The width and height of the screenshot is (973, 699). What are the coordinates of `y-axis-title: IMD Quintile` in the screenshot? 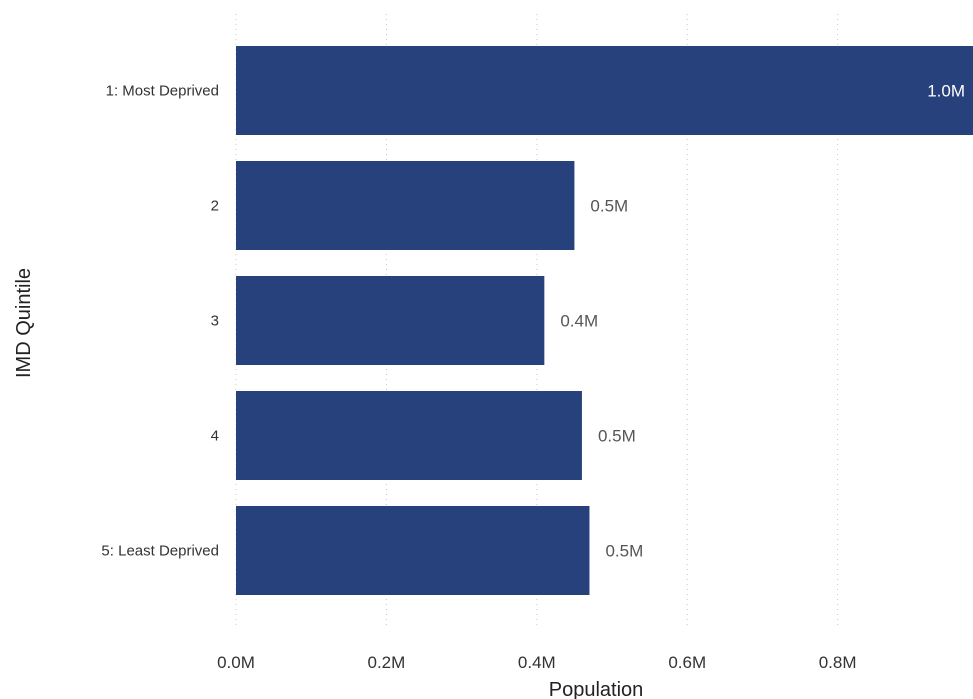 It's located at (24, 323).